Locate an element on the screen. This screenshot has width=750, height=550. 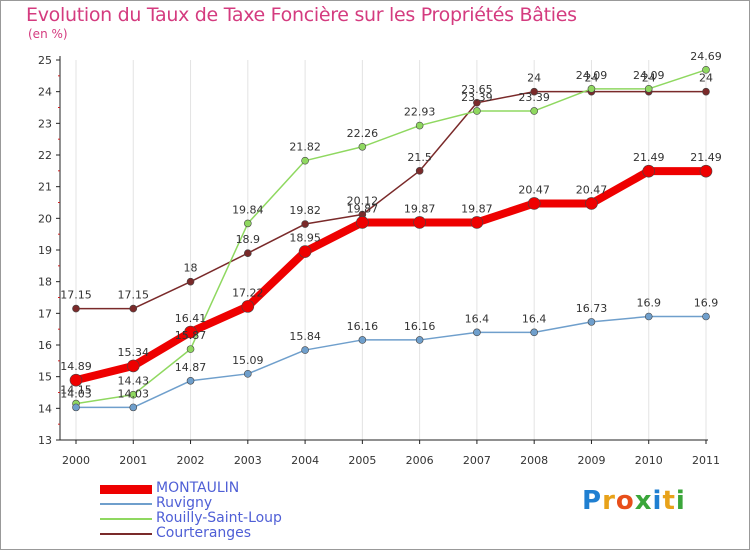
data-label: 23.39 is located at coordinates (477, 97).